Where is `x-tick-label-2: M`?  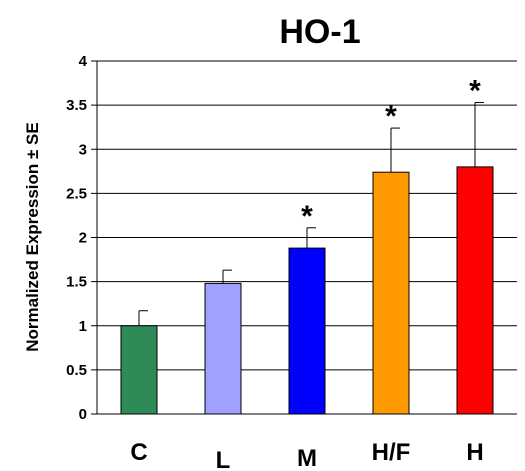 x-tick-label-2: M is located at coordinates (307, 458).